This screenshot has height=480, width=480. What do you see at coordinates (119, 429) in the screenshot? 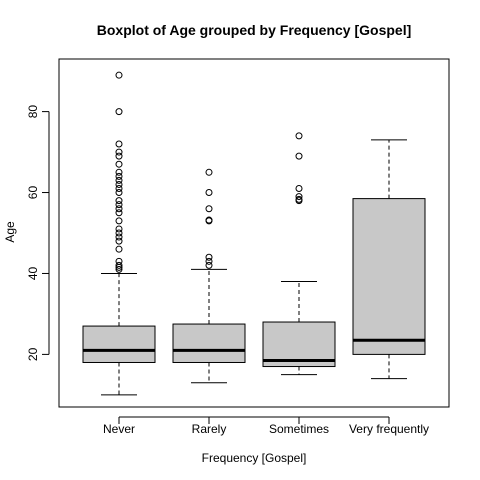
I see `x-tick-label: Never` at bounding box center [119, 429].